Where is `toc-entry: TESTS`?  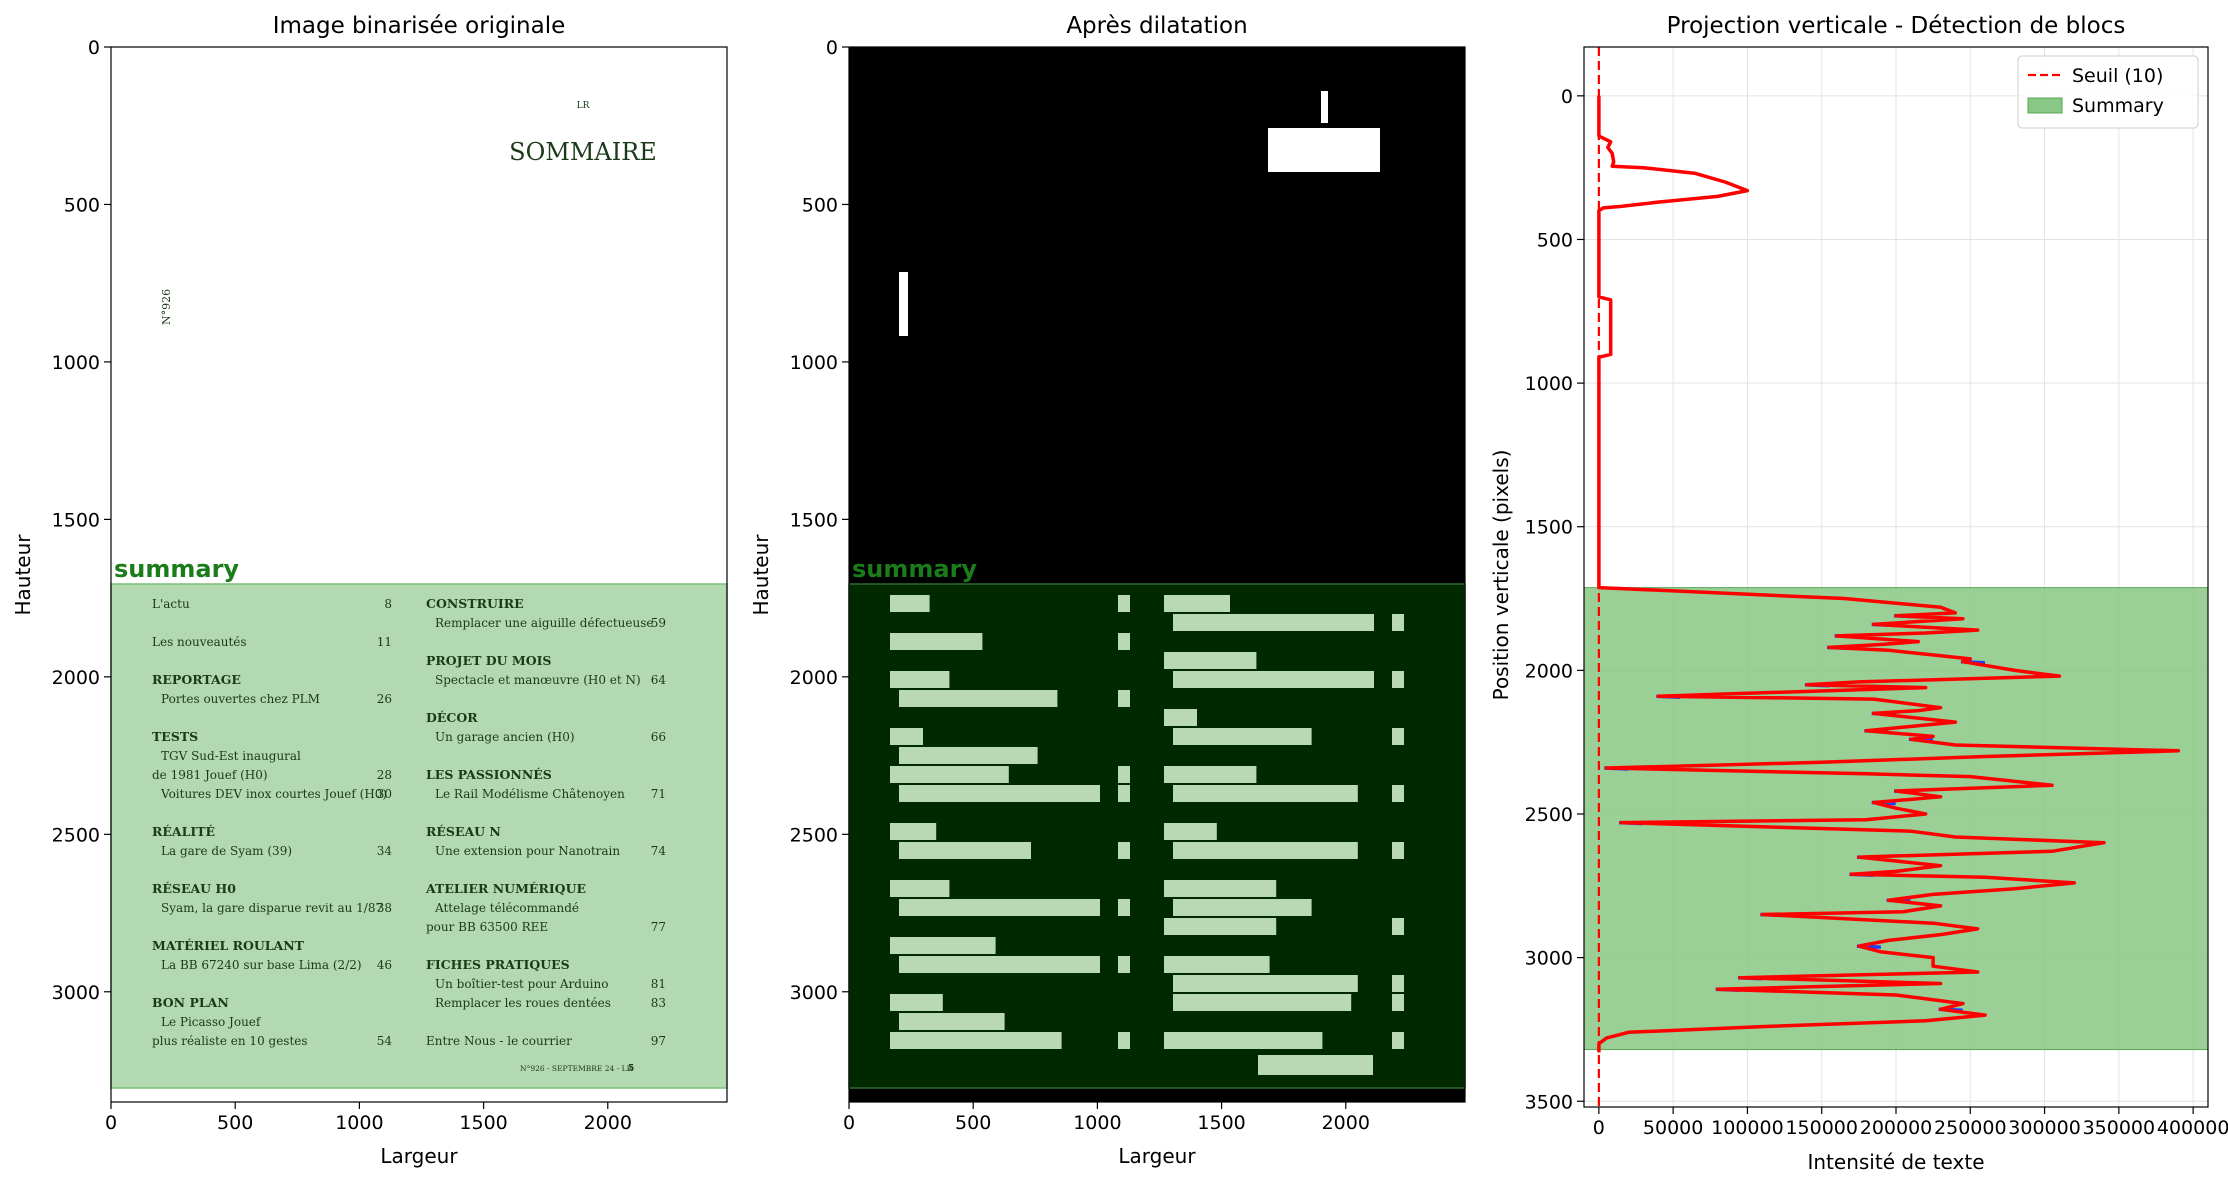
toc-entry: TESTS is located at coordinates (175, 736).